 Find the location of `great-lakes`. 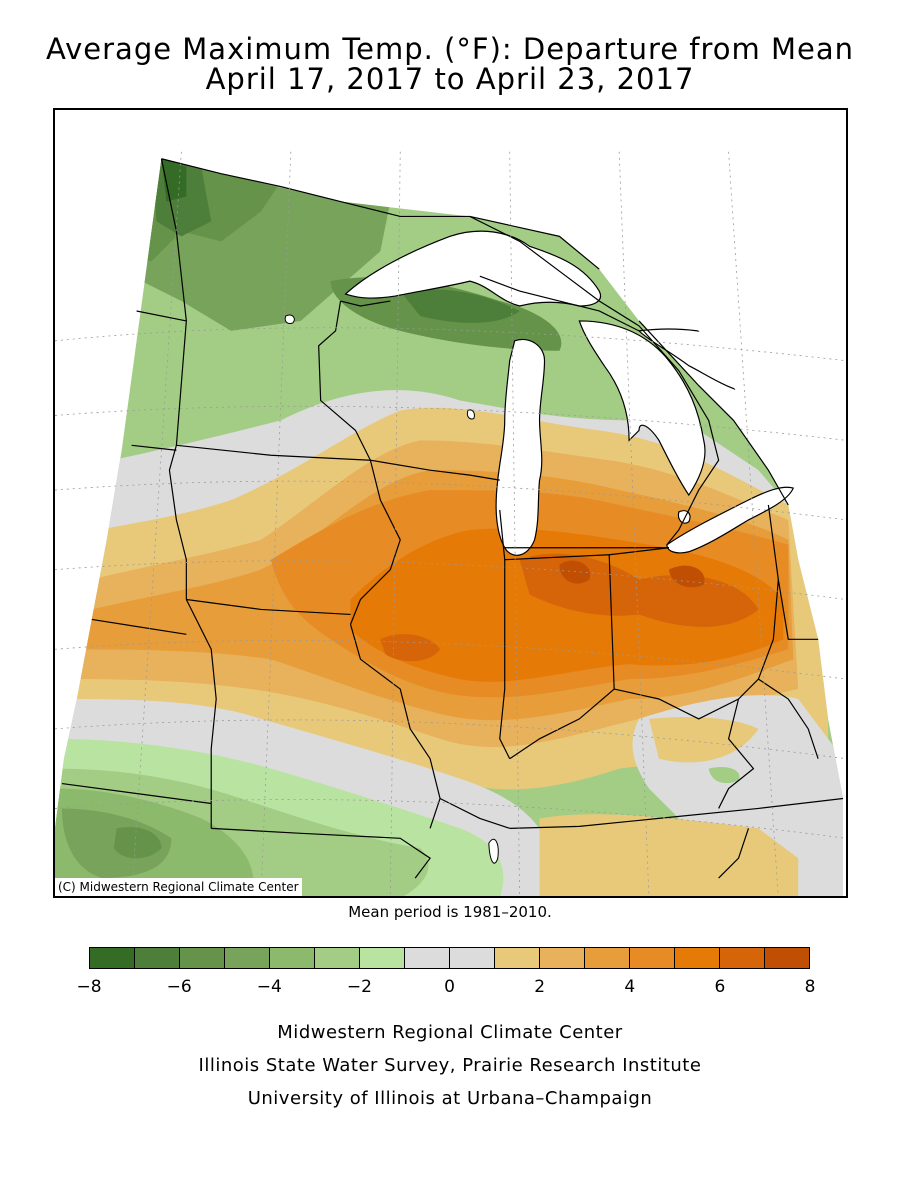

great-lakes is located at coordinates (569, 393).